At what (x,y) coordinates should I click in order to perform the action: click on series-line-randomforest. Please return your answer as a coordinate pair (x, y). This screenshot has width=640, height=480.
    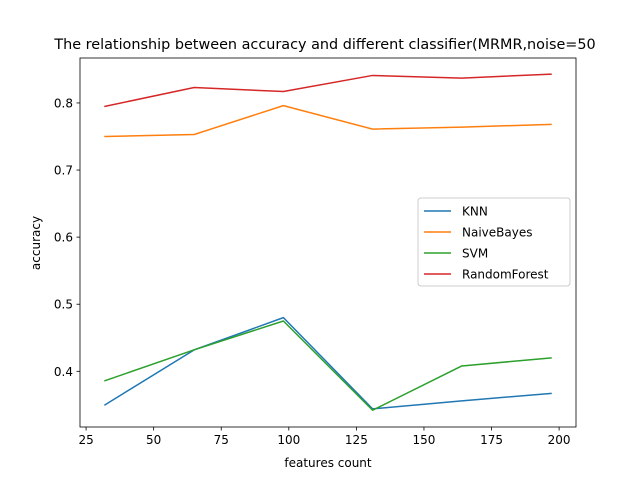
    Looking at the image, I should click on (328, 90).